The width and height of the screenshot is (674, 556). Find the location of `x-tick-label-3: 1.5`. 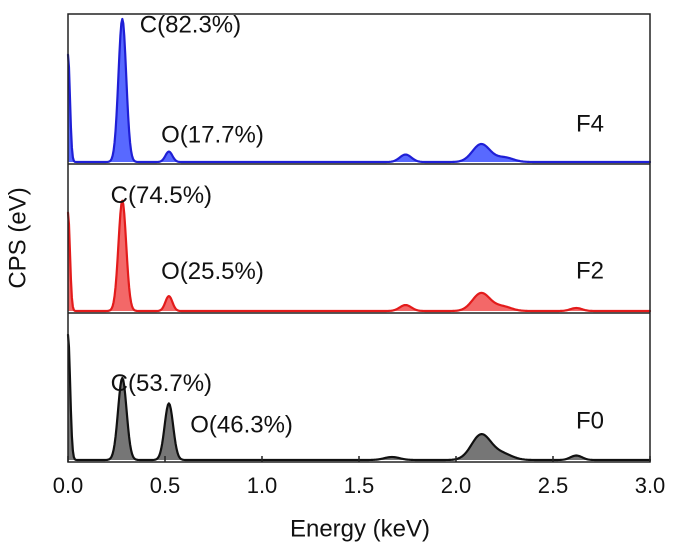

x-tick-label-3: 1.5 is located at coordinates (359, 485).